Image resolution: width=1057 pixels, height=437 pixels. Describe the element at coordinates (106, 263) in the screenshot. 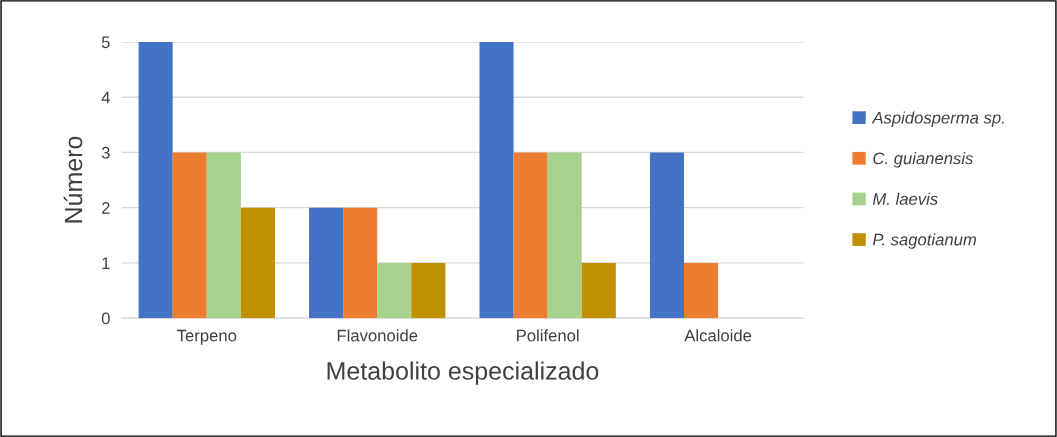

I see `y-tick-label: 1` at that location.